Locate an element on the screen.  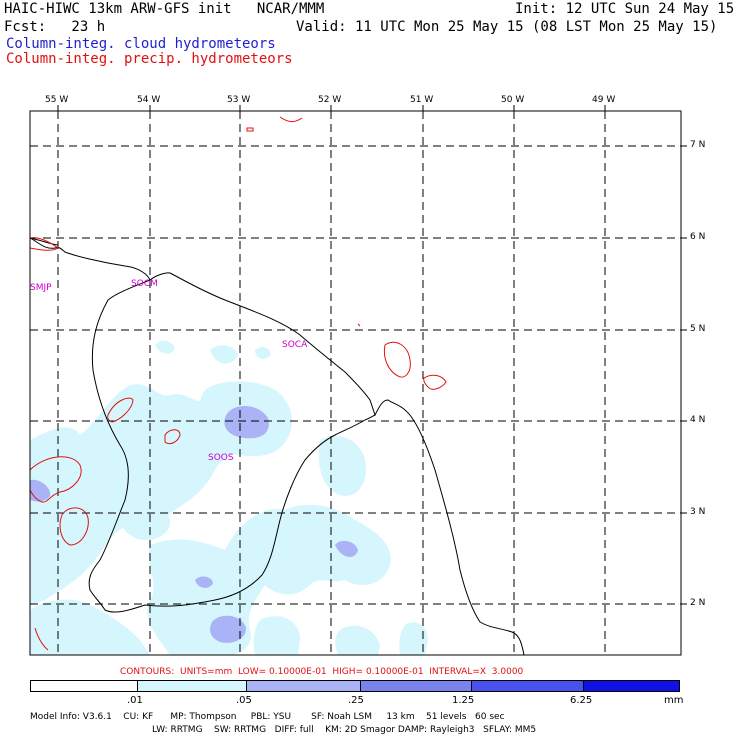
lon-label: 53 W is located at coordinates (239, 100).